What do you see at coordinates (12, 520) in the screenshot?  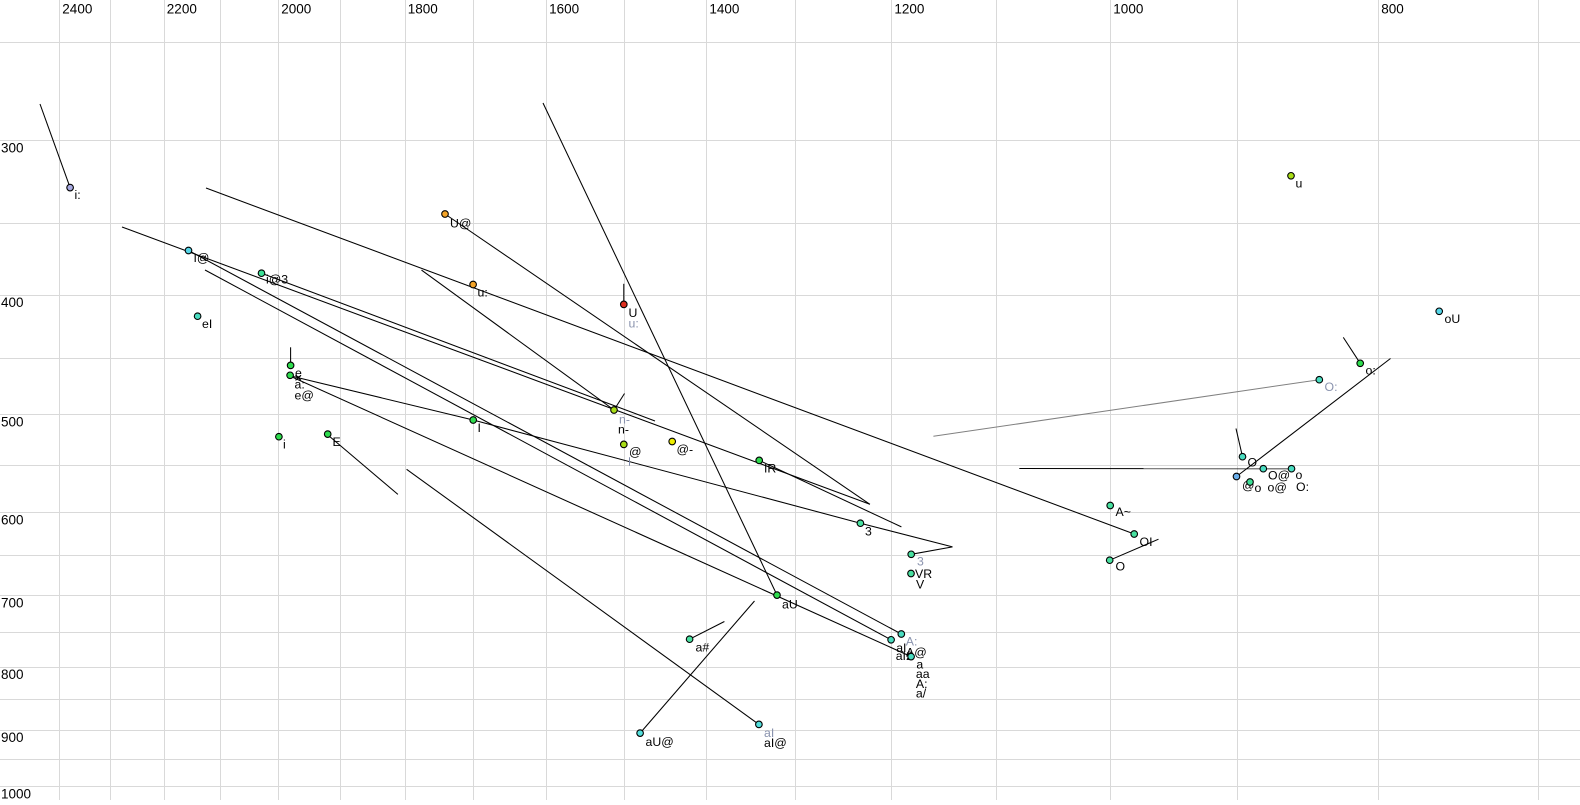 I see `svg-text: 600` at bounding box center [12, 520].